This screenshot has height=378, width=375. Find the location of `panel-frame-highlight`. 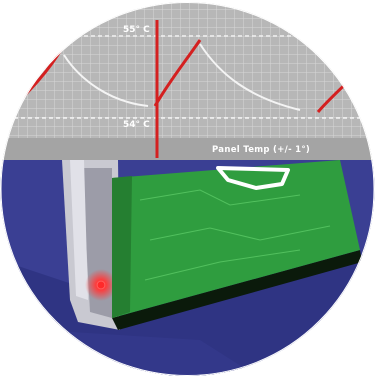

panel-frame-highlight is located at coordinates (79, 230).